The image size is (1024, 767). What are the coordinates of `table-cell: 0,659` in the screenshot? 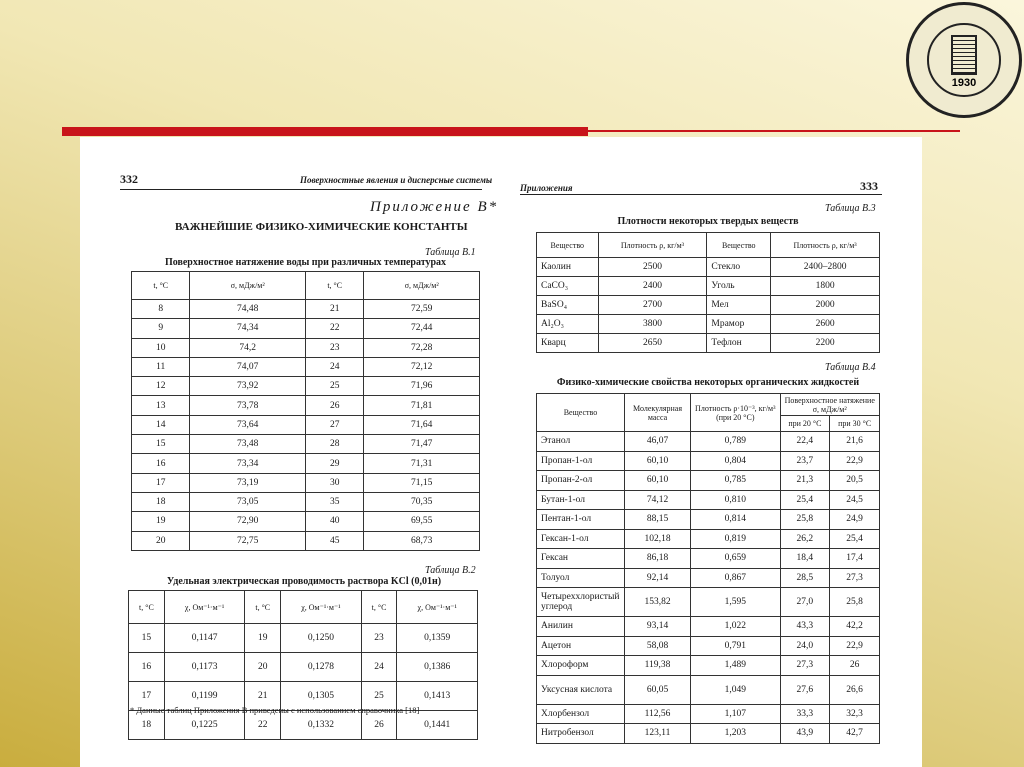 It's located at (735, 558).